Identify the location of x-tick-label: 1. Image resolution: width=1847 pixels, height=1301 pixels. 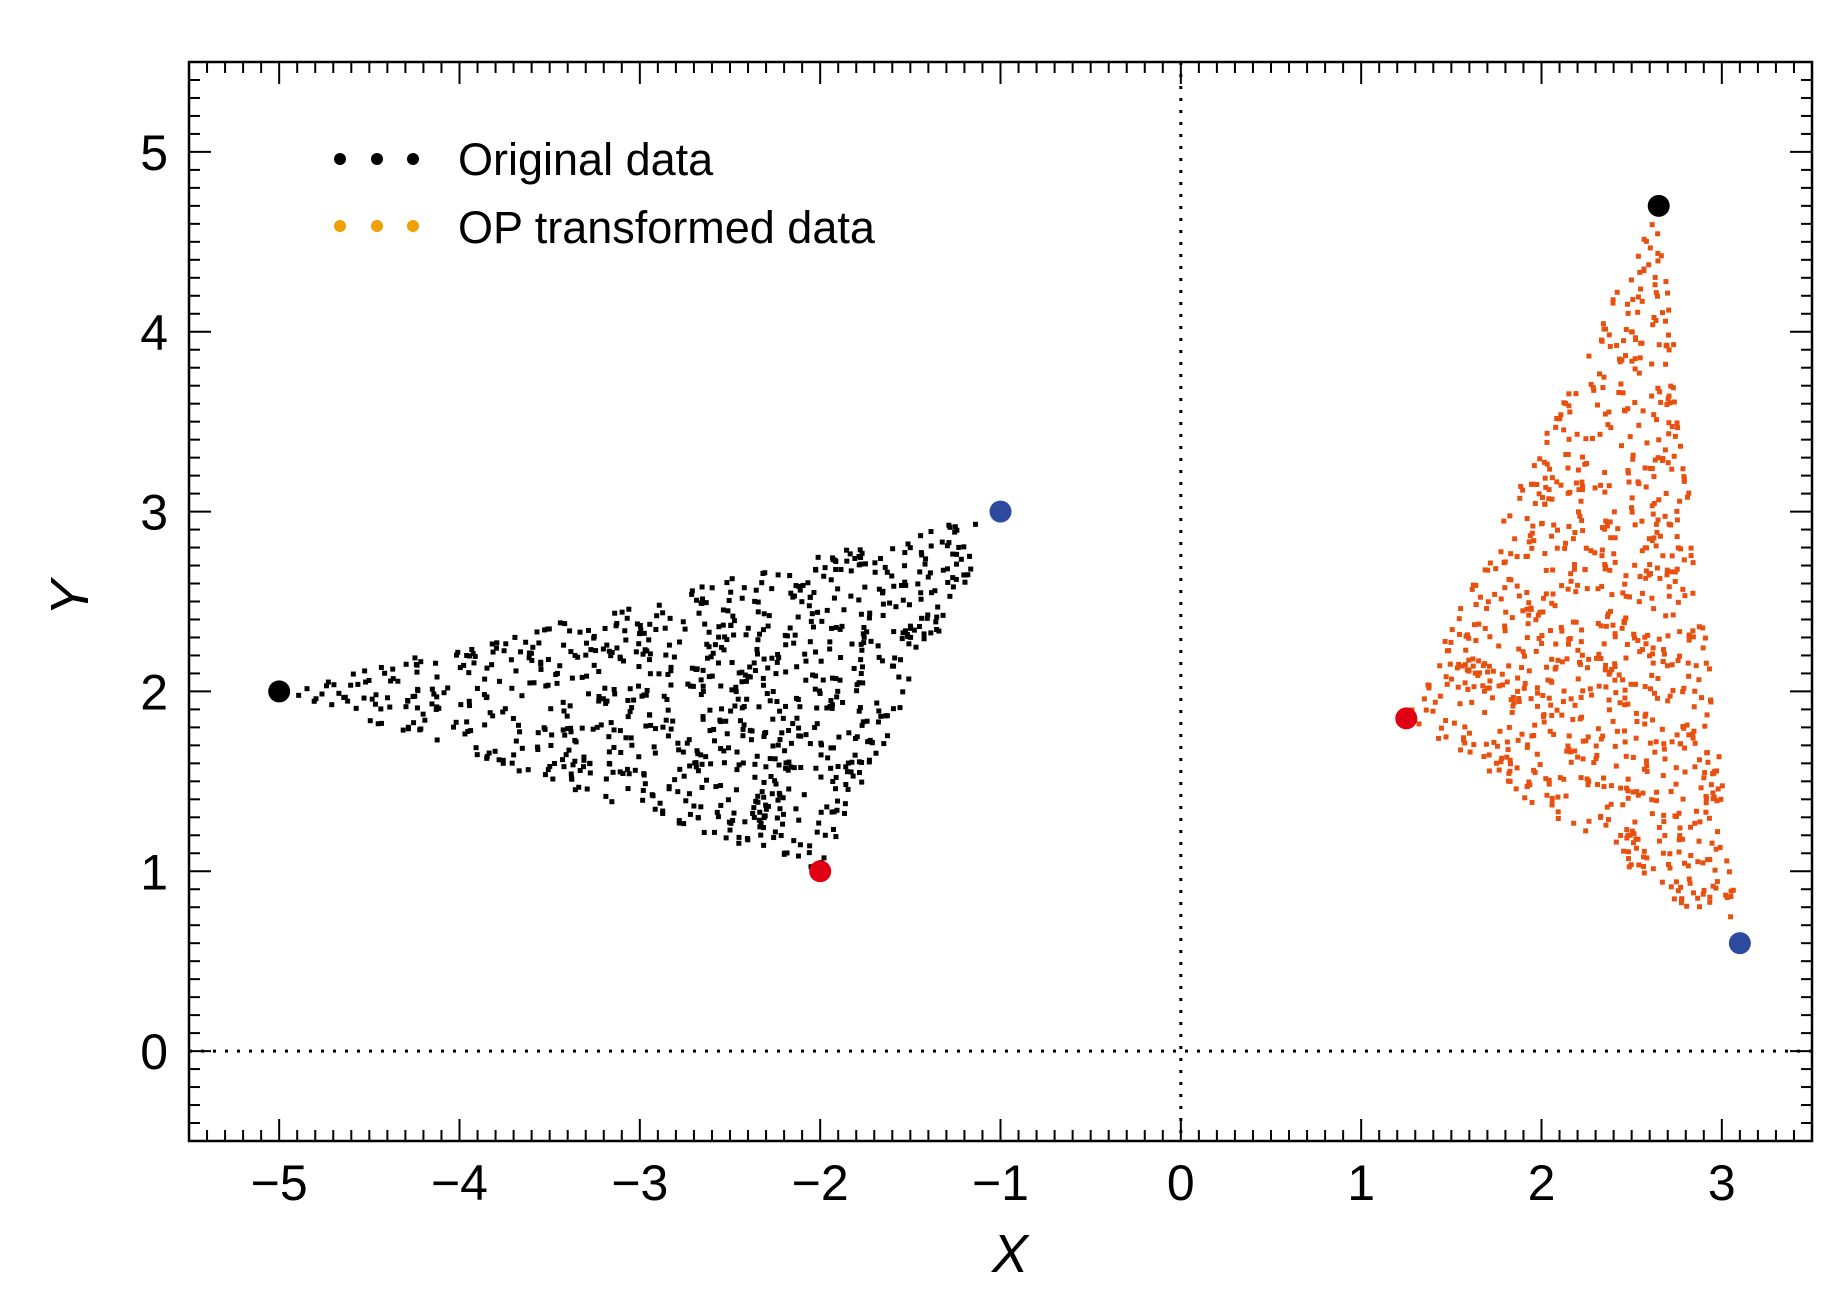
(1361, 1183).